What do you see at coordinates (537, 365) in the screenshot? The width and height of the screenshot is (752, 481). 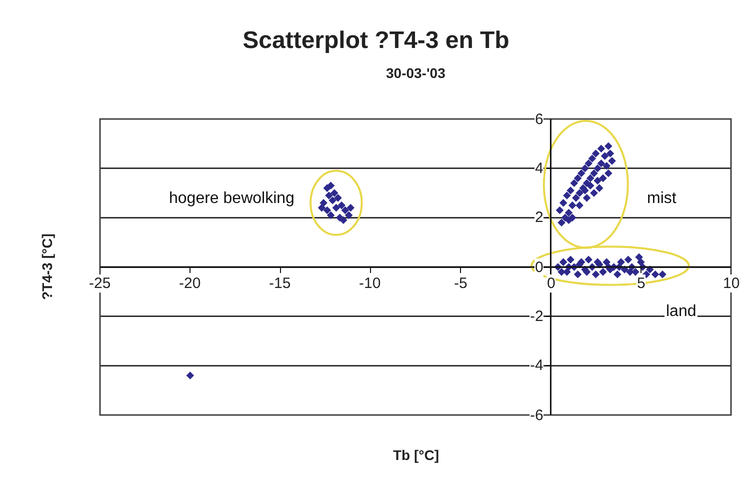 I see `y-tick-label: -4` at bounding box center [537, 365].